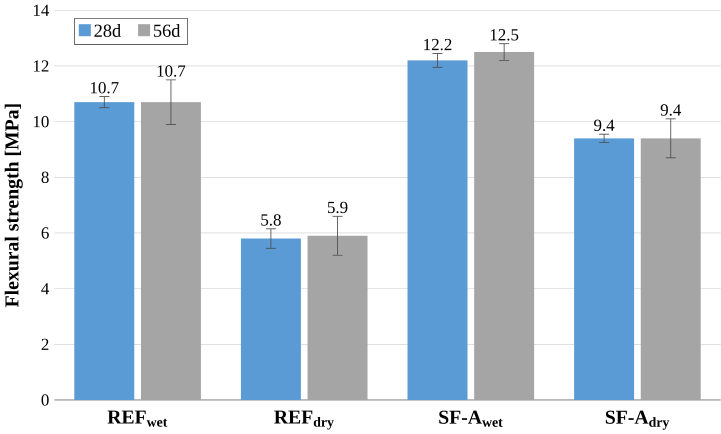 The width and height of the screenshot is (721, 434). Describe the element at coordinates (13, 205) in the screenshot. I see `y-axis-title: Flexural strength [MPa]` at that location.